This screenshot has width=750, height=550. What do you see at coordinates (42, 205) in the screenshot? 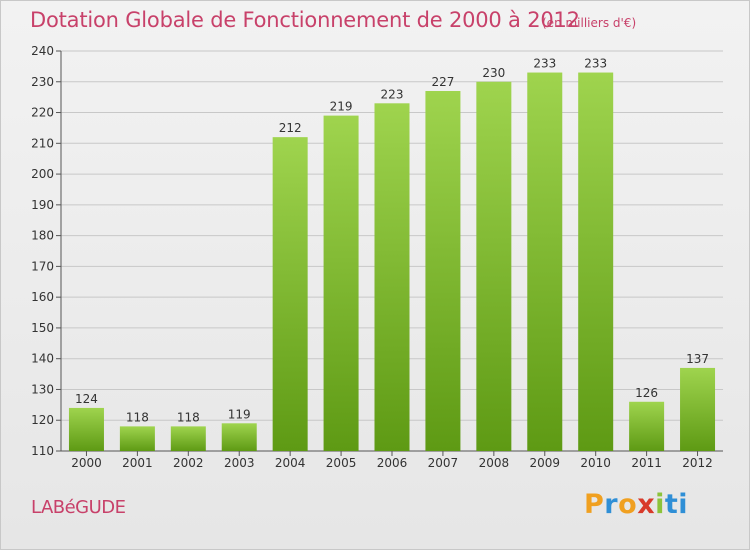
I see `y-tick-label: 190` at bounding box center [42, 205].